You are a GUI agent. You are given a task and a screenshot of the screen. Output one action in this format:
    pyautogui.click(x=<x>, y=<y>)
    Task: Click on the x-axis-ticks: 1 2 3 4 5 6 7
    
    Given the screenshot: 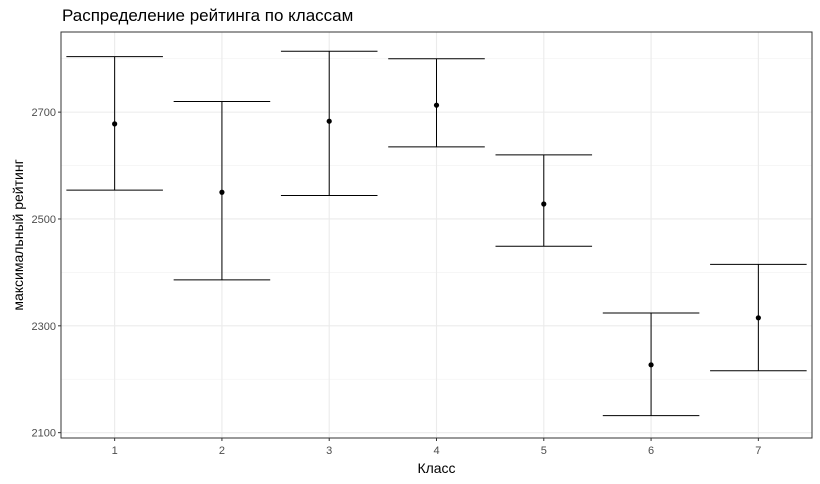 What is the action you would take?
    pyautogui.click(x=436, y=447)
    